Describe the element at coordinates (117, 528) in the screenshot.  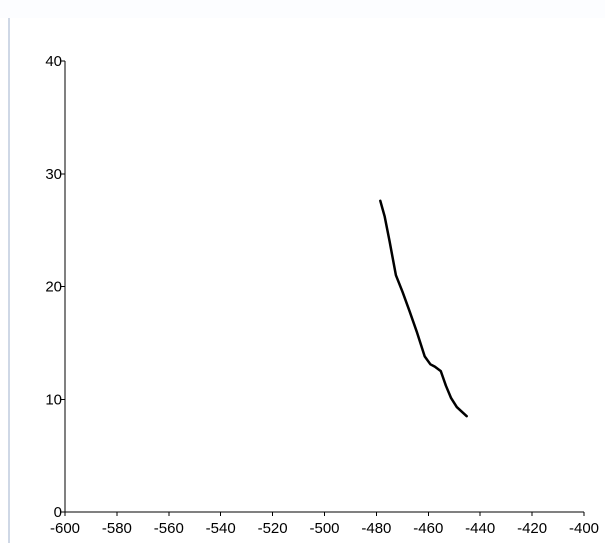
I see `x-tick-label: -580` at that location.